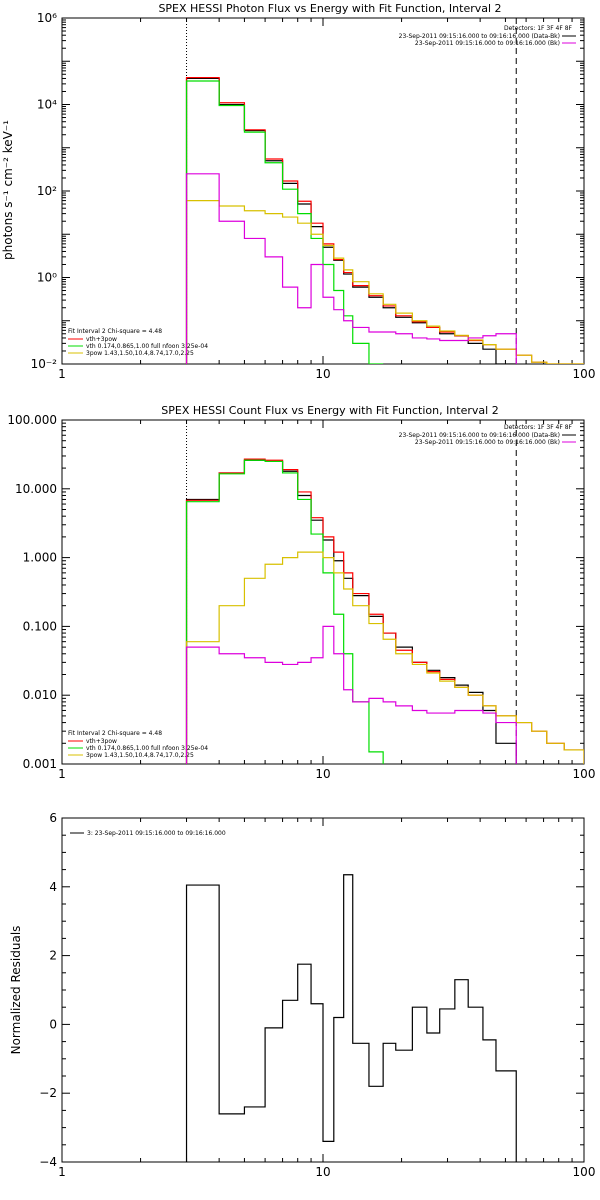 The image size is (600, 1200). I want to click on count-legend-header: Detectors: 1F 3F 4F 8F, so click(538, 427).